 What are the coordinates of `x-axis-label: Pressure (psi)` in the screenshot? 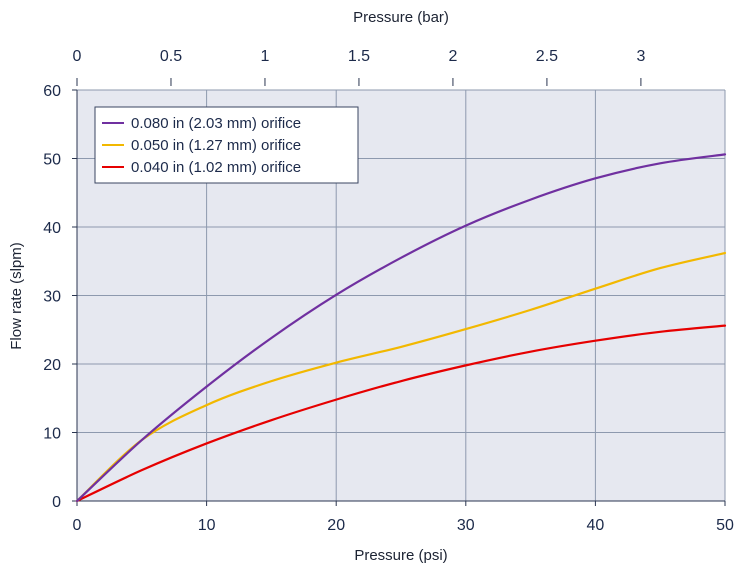 It's located at (400, 555).